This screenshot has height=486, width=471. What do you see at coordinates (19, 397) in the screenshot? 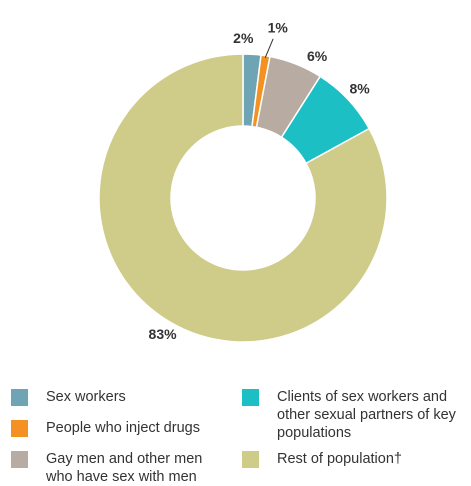
I see `legend-swatch-sex-workers` at bounding box center [19, 397].